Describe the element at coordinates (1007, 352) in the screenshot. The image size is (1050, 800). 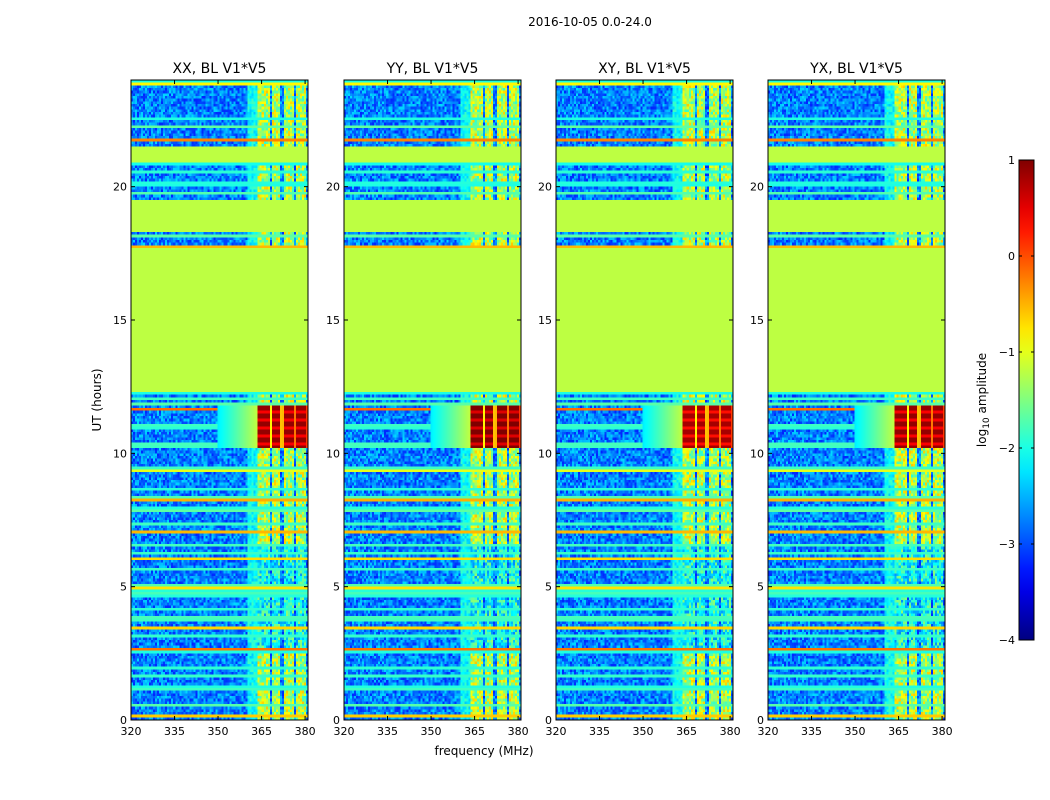
I see `colorbar-tick-label: −1` at that location.